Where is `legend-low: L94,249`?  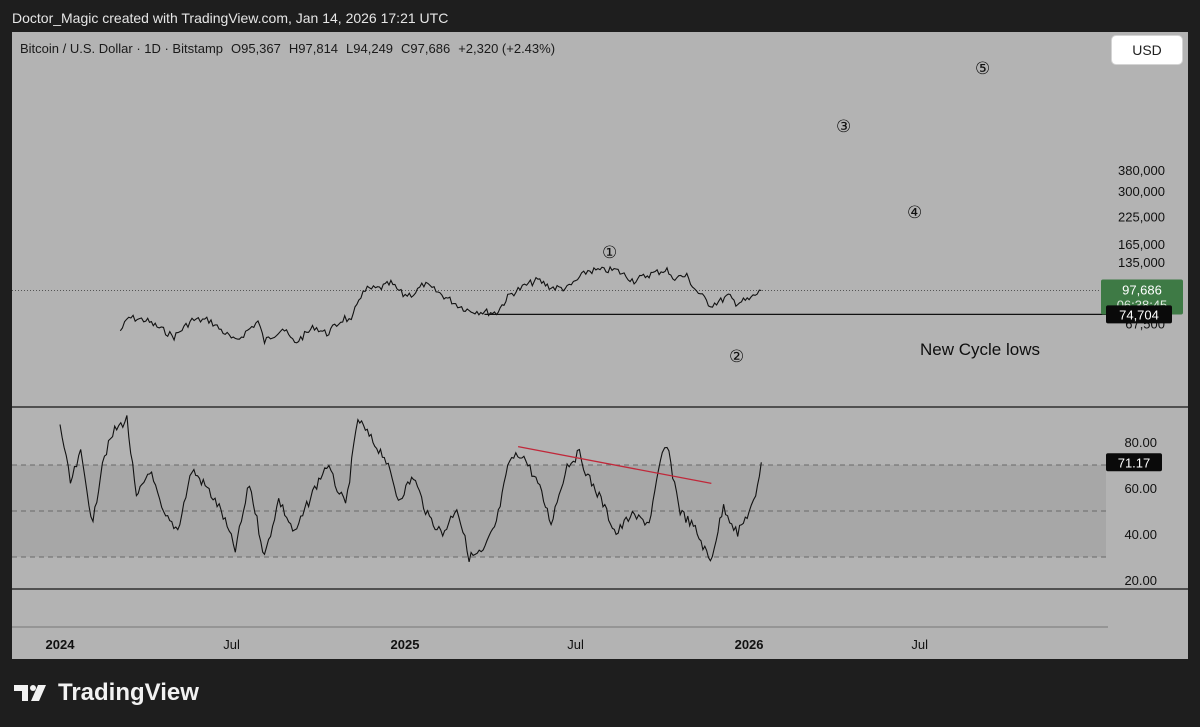
legend-low: L94,249 is located at coordinates (369, 48).